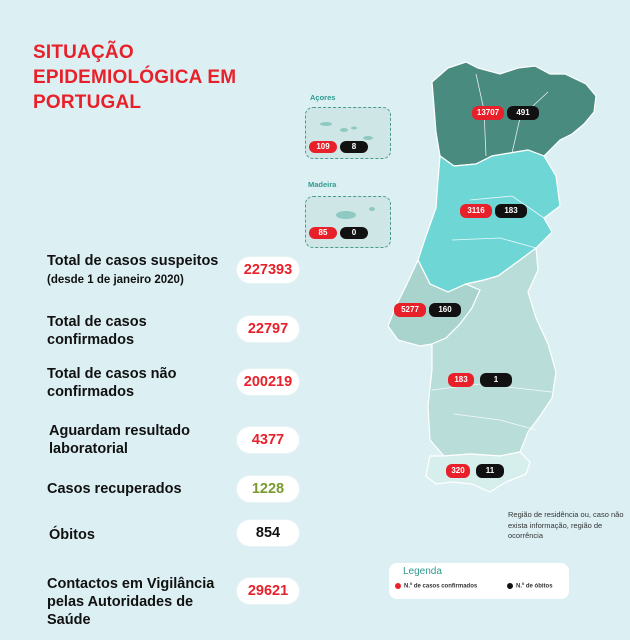 This screenshot has width=630, height=640. I want to click on black-dot-icon, so click(510, 586).